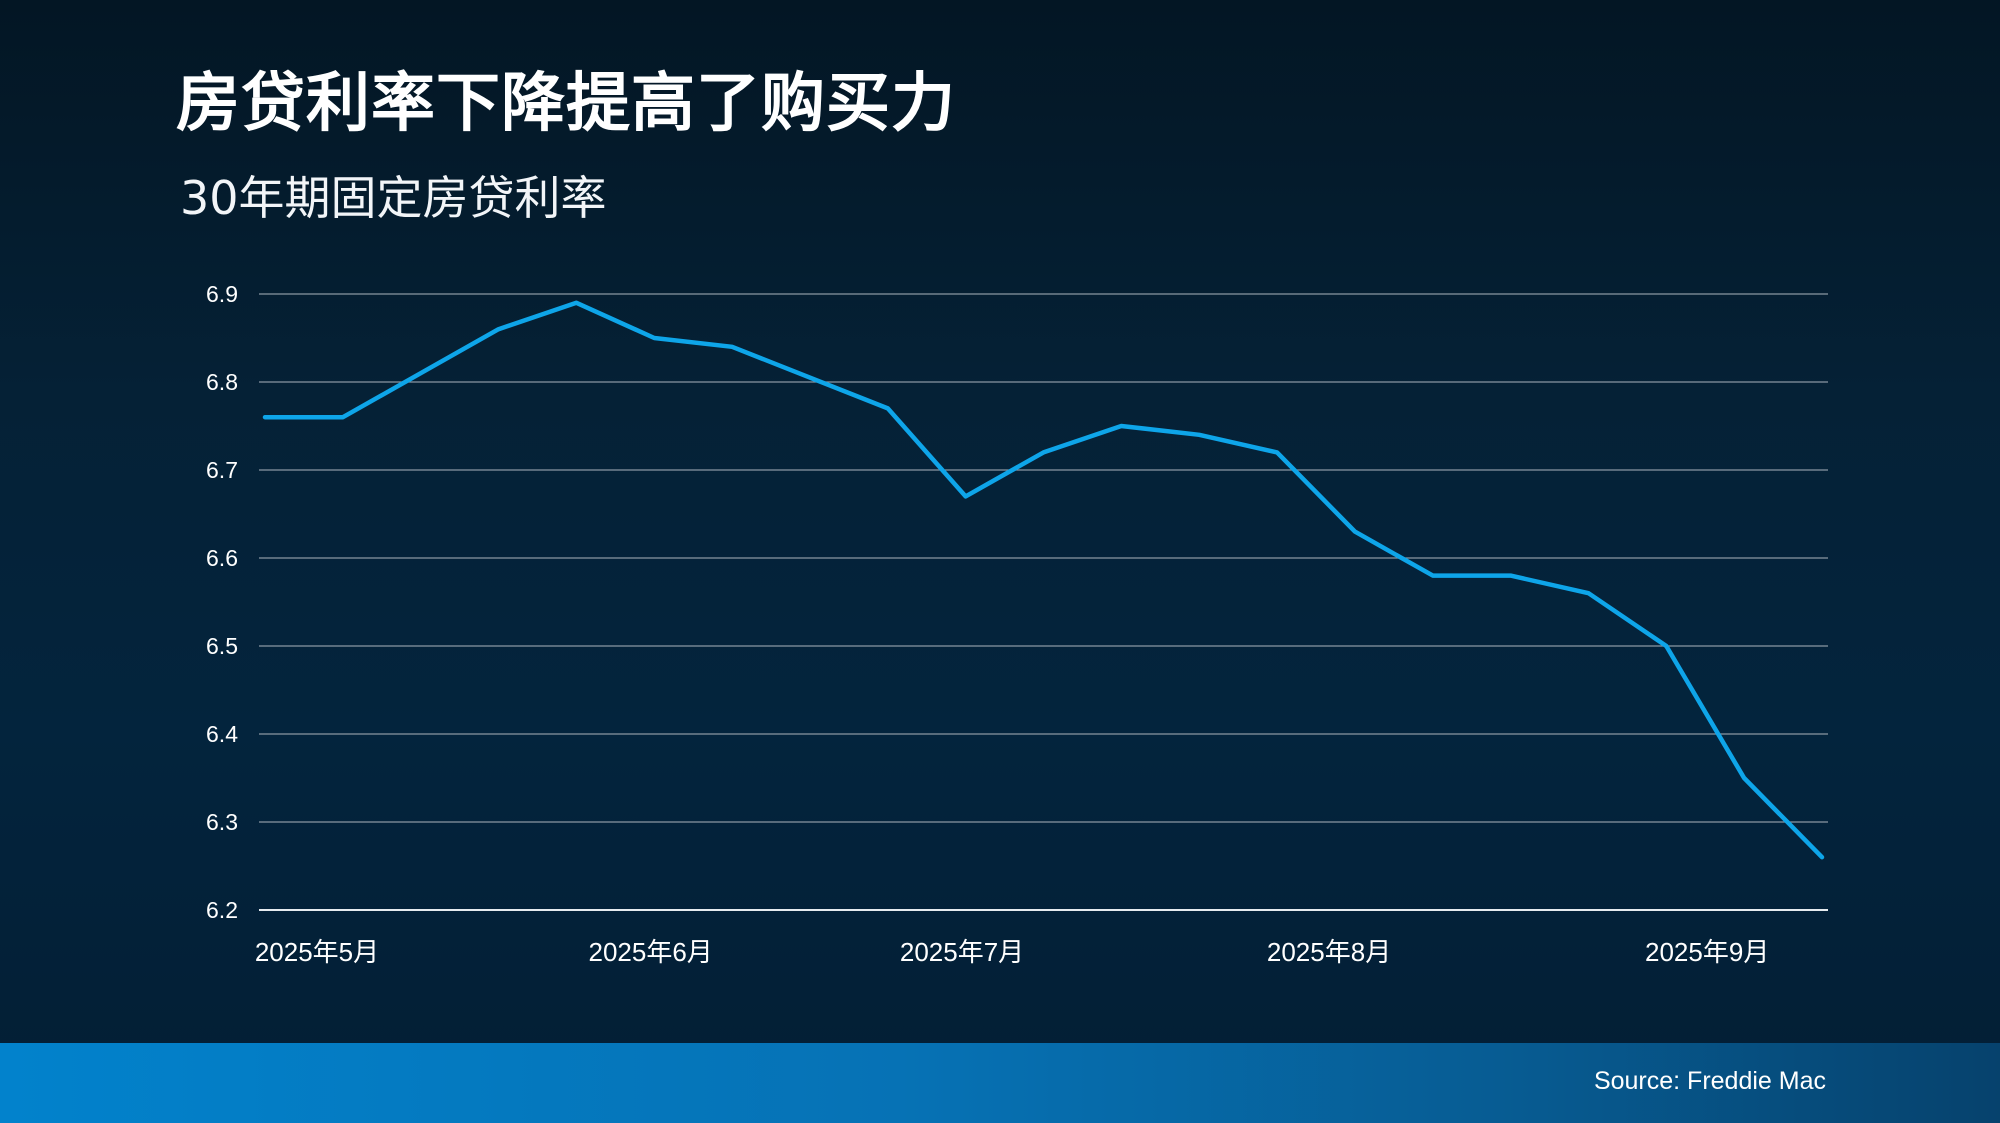 The height and width of the screenshot is (1123, 2000). What do you see at coordinates (222, 910) in the screenshot?
I see `y-tick-label: 6.2` at bounding box center [222, 910].